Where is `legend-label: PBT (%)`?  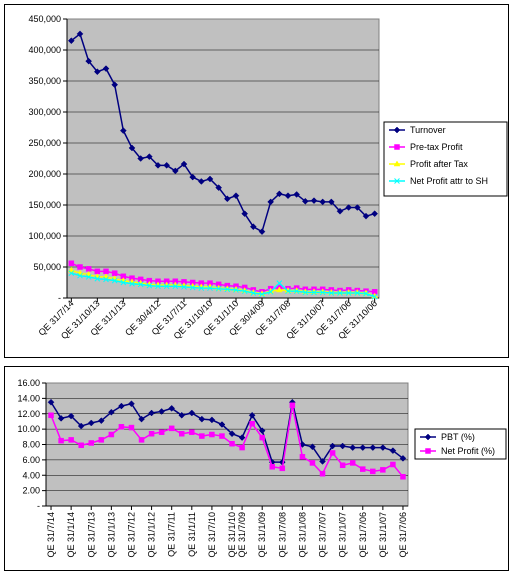
legend-label: PBT (%) is located at coordinates (458, 437).